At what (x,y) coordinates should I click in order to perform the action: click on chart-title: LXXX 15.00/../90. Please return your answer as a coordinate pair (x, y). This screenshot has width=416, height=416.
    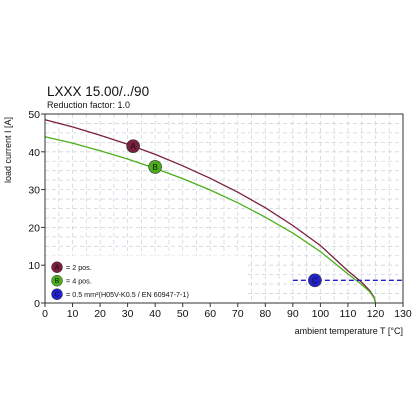
    Looking at the image, I should click on (98, 91).